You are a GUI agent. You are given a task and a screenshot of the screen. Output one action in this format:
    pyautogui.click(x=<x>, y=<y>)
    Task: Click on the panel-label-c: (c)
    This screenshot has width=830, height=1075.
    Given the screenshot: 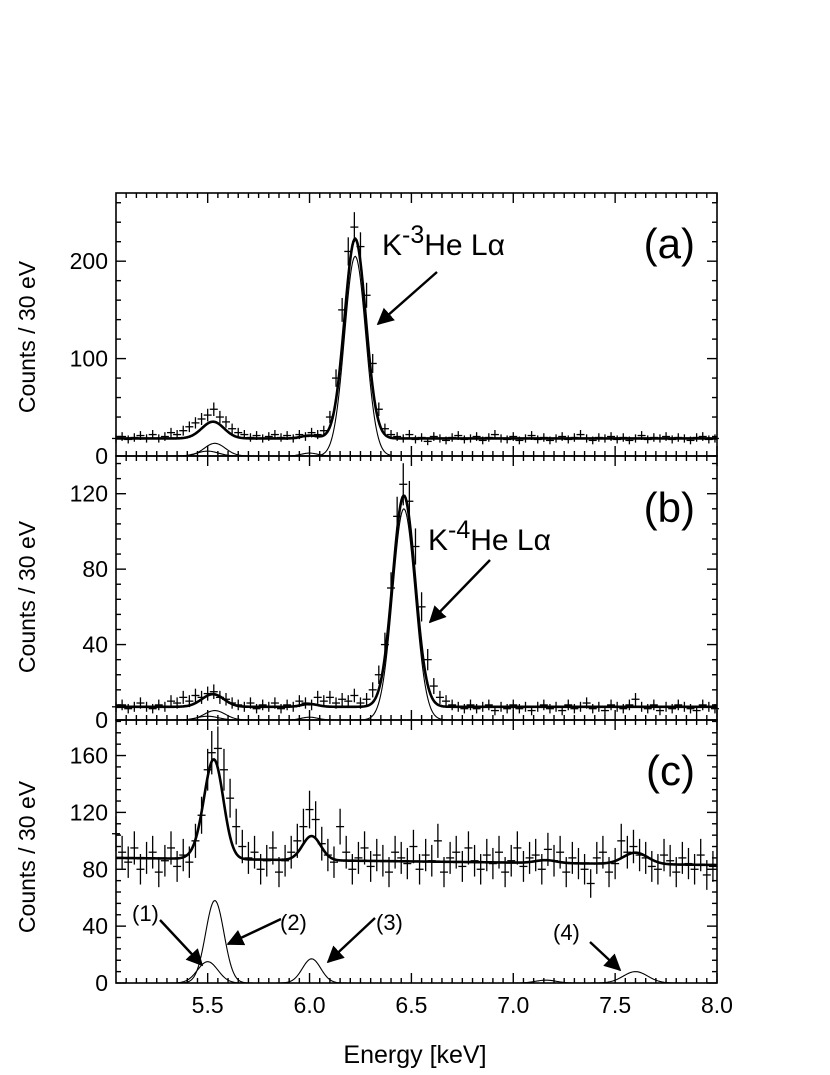 What is the action you would take?
    pyautogui.click(x=670, y=770)
    